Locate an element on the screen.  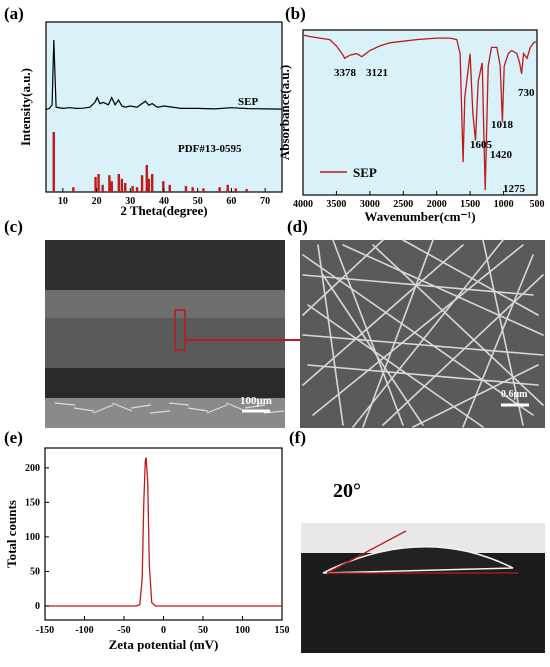
pdf-series-label: PDF#13-0595 is located at coordinates (210, 149).